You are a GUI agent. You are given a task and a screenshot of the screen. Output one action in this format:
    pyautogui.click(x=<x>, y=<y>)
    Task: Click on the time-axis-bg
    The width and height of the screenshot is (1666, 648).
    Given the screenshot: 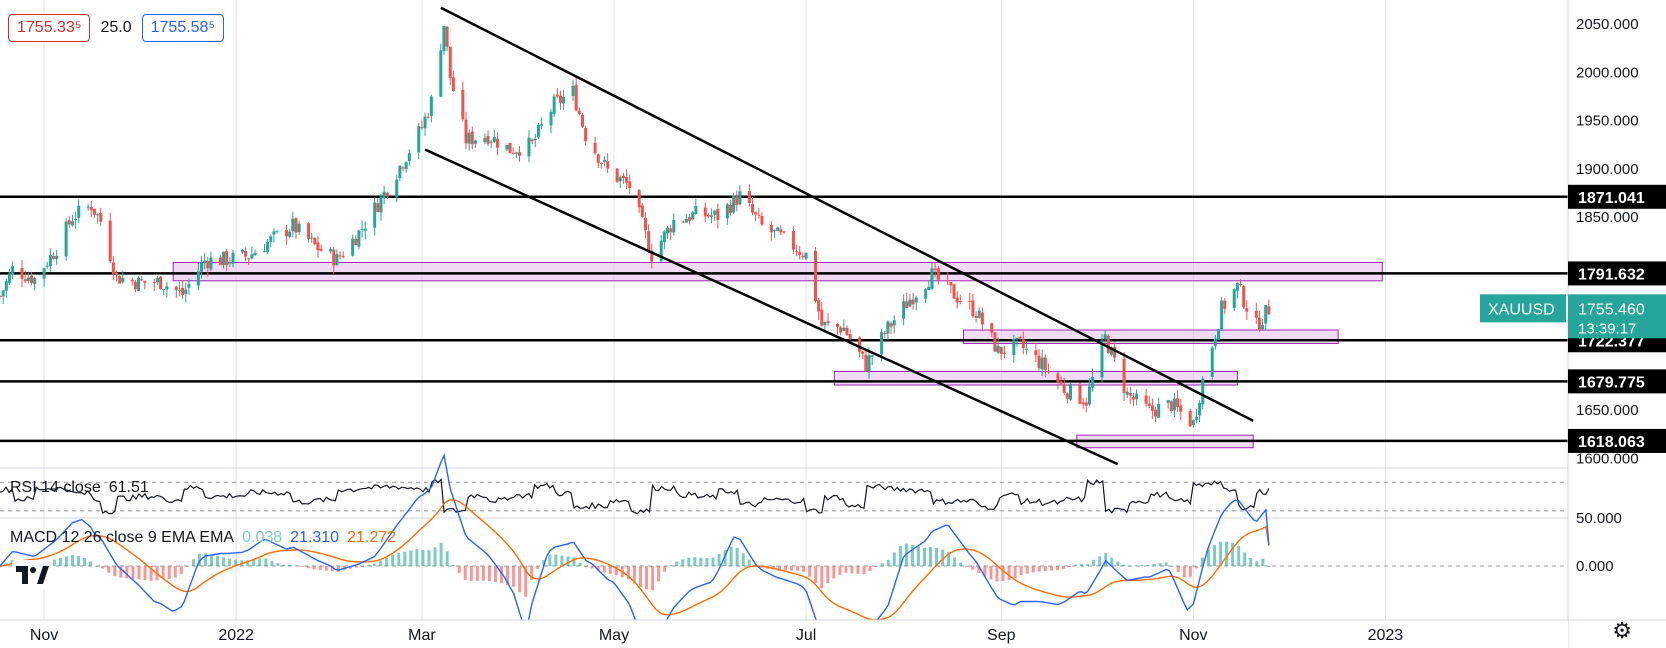 What is the action you would take?
    pyautogui.click(x=784, y=634)
    